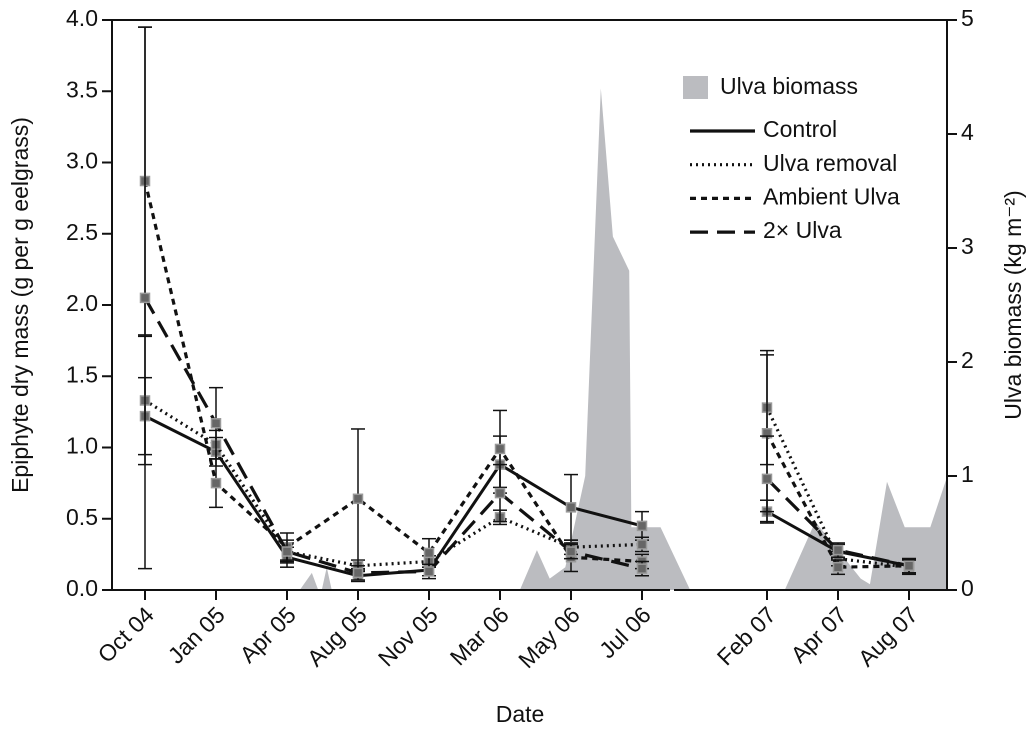 This screenshot has height=729, width=1032. What do you see at coordinates (1013, 304) in the screenshot?
I see `y2-axis-title: Ulva biomass (kg m⁻²)` at bounding box center [1013, 304].